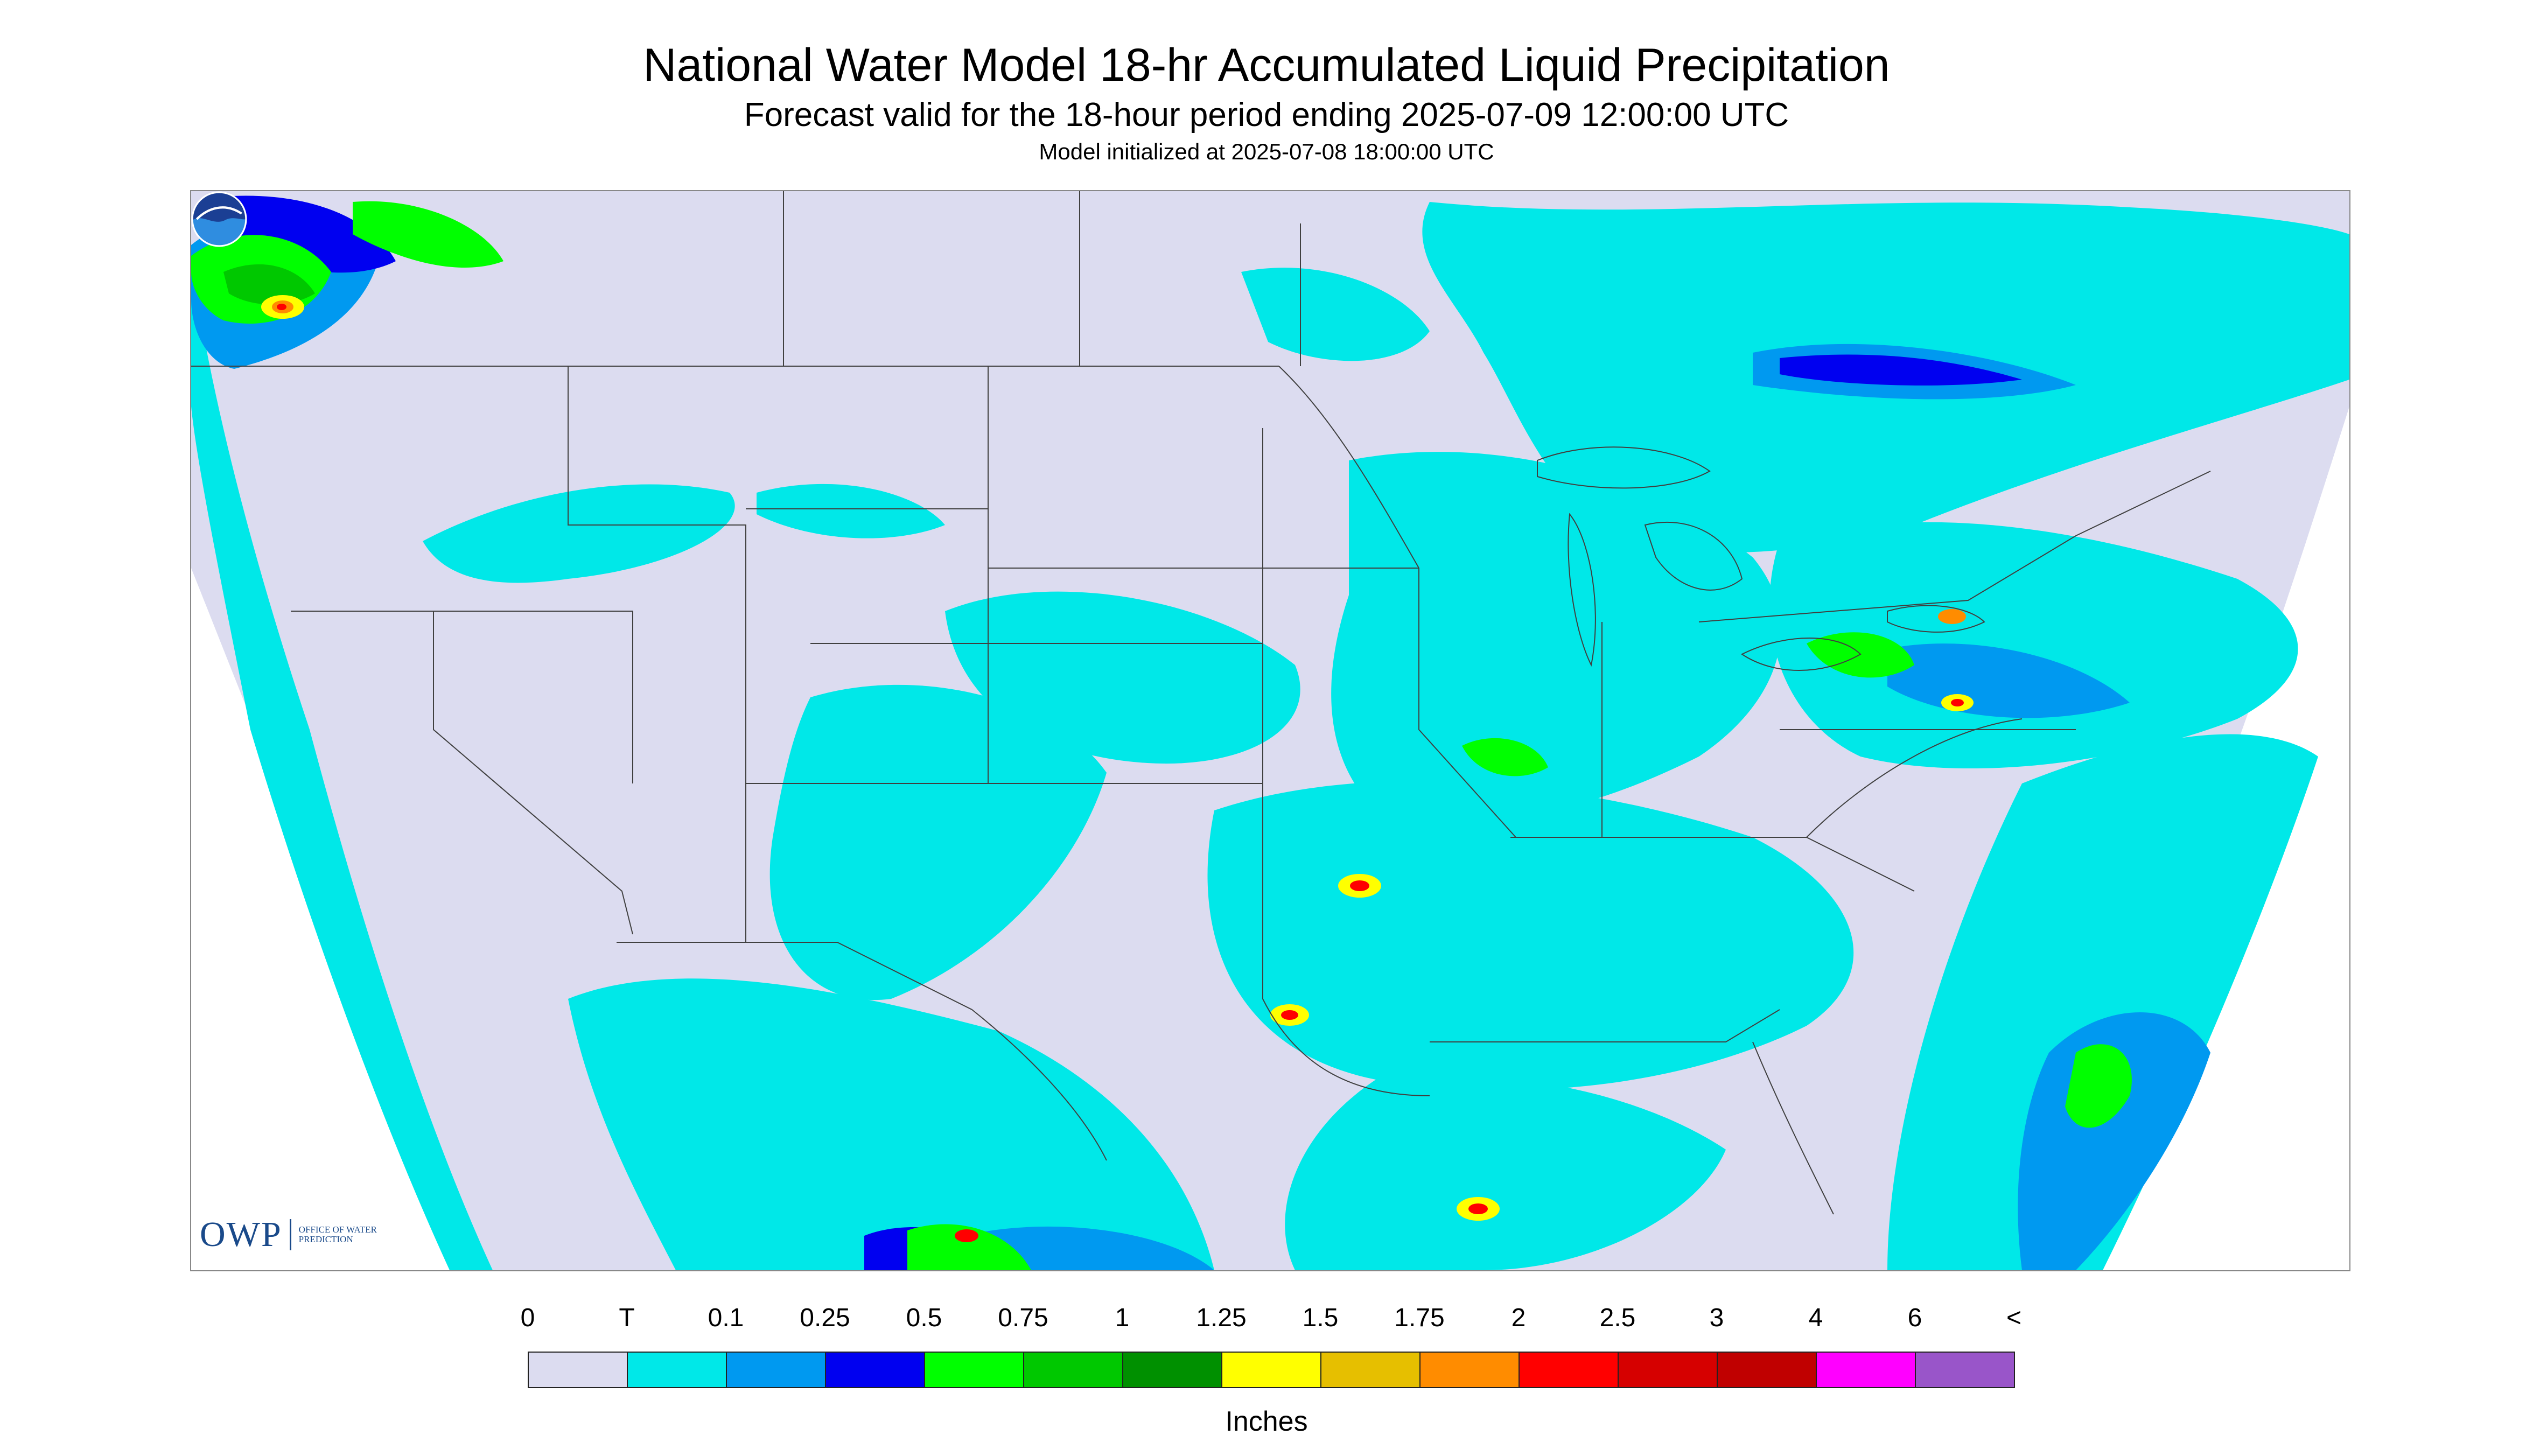  I want to click on legend-tick-label: <, so click(2014, 1318).